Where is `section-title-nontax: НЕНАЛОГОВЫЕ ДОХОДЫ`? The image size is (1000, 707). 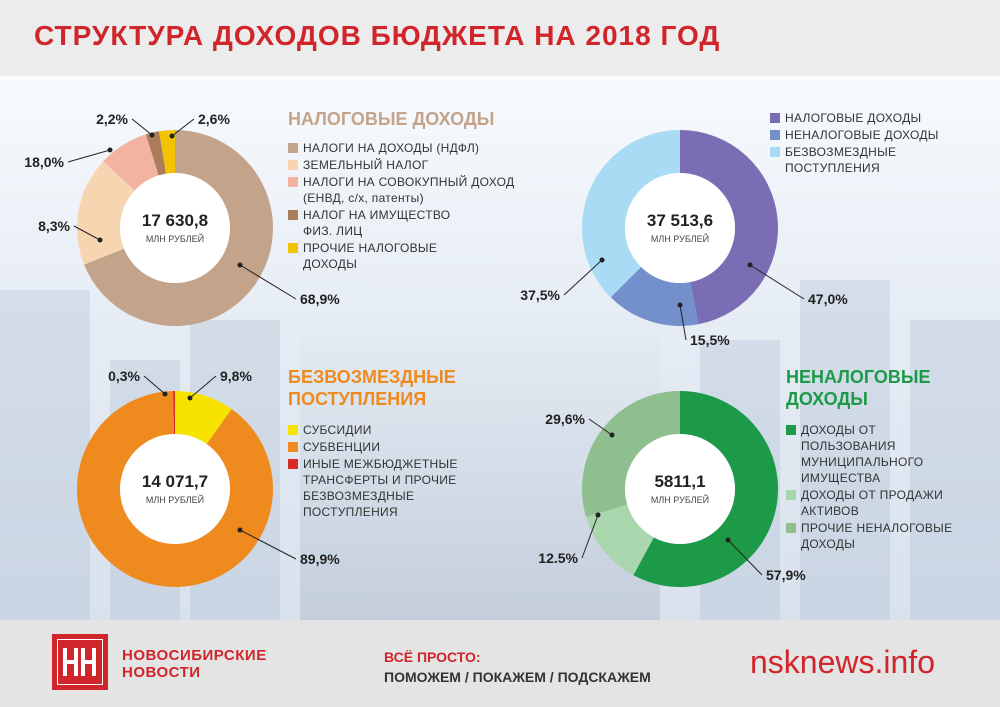
section-title-nontax: НЕНАЛОГОВЫЕ ДОХОДЫ is located at coordinates (858, 388).